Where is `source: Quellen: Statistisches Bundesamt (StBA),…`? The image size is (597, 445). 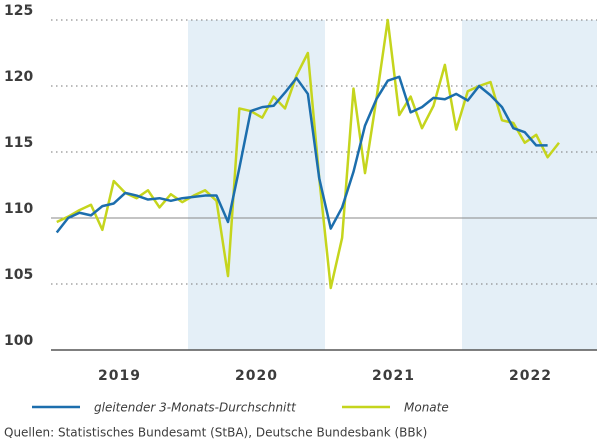
source: Quellen: Statistisches Bundesamt (StBA),… is located at coordinates (215, 433).